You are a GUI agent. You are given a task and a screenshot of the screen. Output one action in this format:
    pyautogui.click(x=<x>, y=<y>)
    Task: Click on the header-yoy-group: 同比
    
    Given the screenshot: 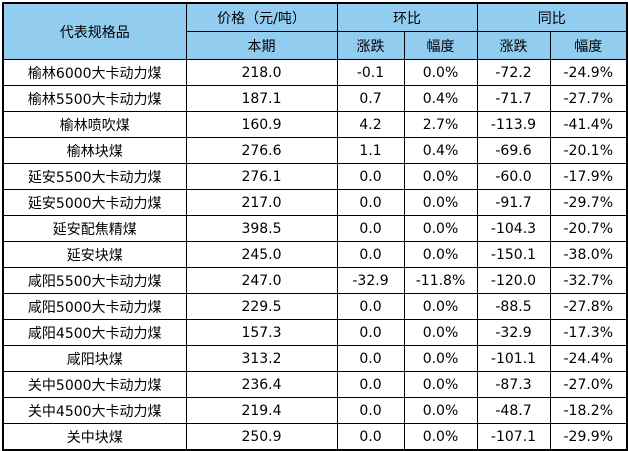 What is the action you would take?
    pyautogui.click(x=552, y=17)
    